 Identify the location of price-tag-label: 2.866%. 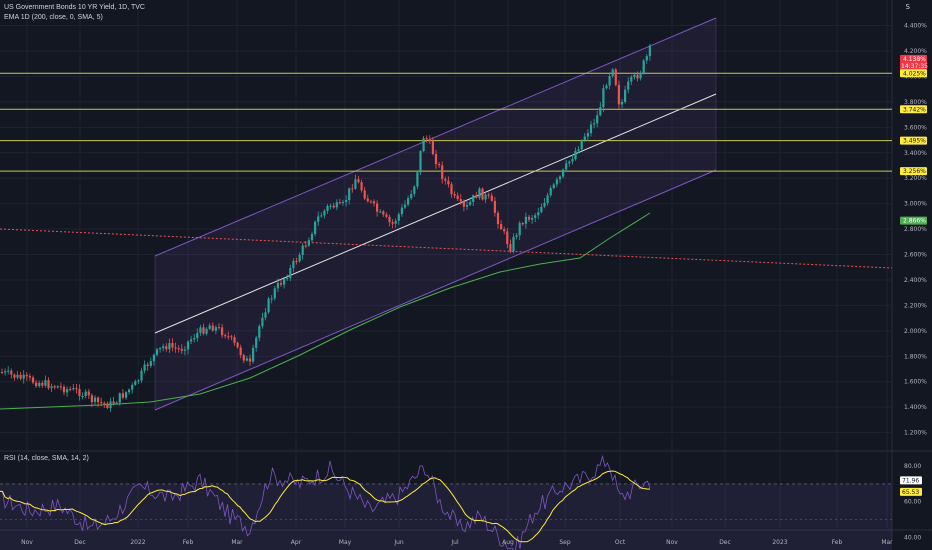
(914, 221).